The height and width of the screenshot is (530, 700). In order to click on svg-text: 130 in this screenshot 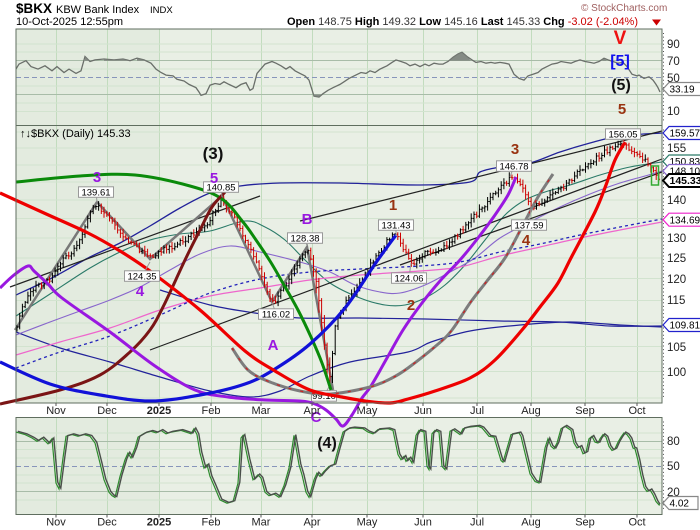, I will do `click(676, 239)`.